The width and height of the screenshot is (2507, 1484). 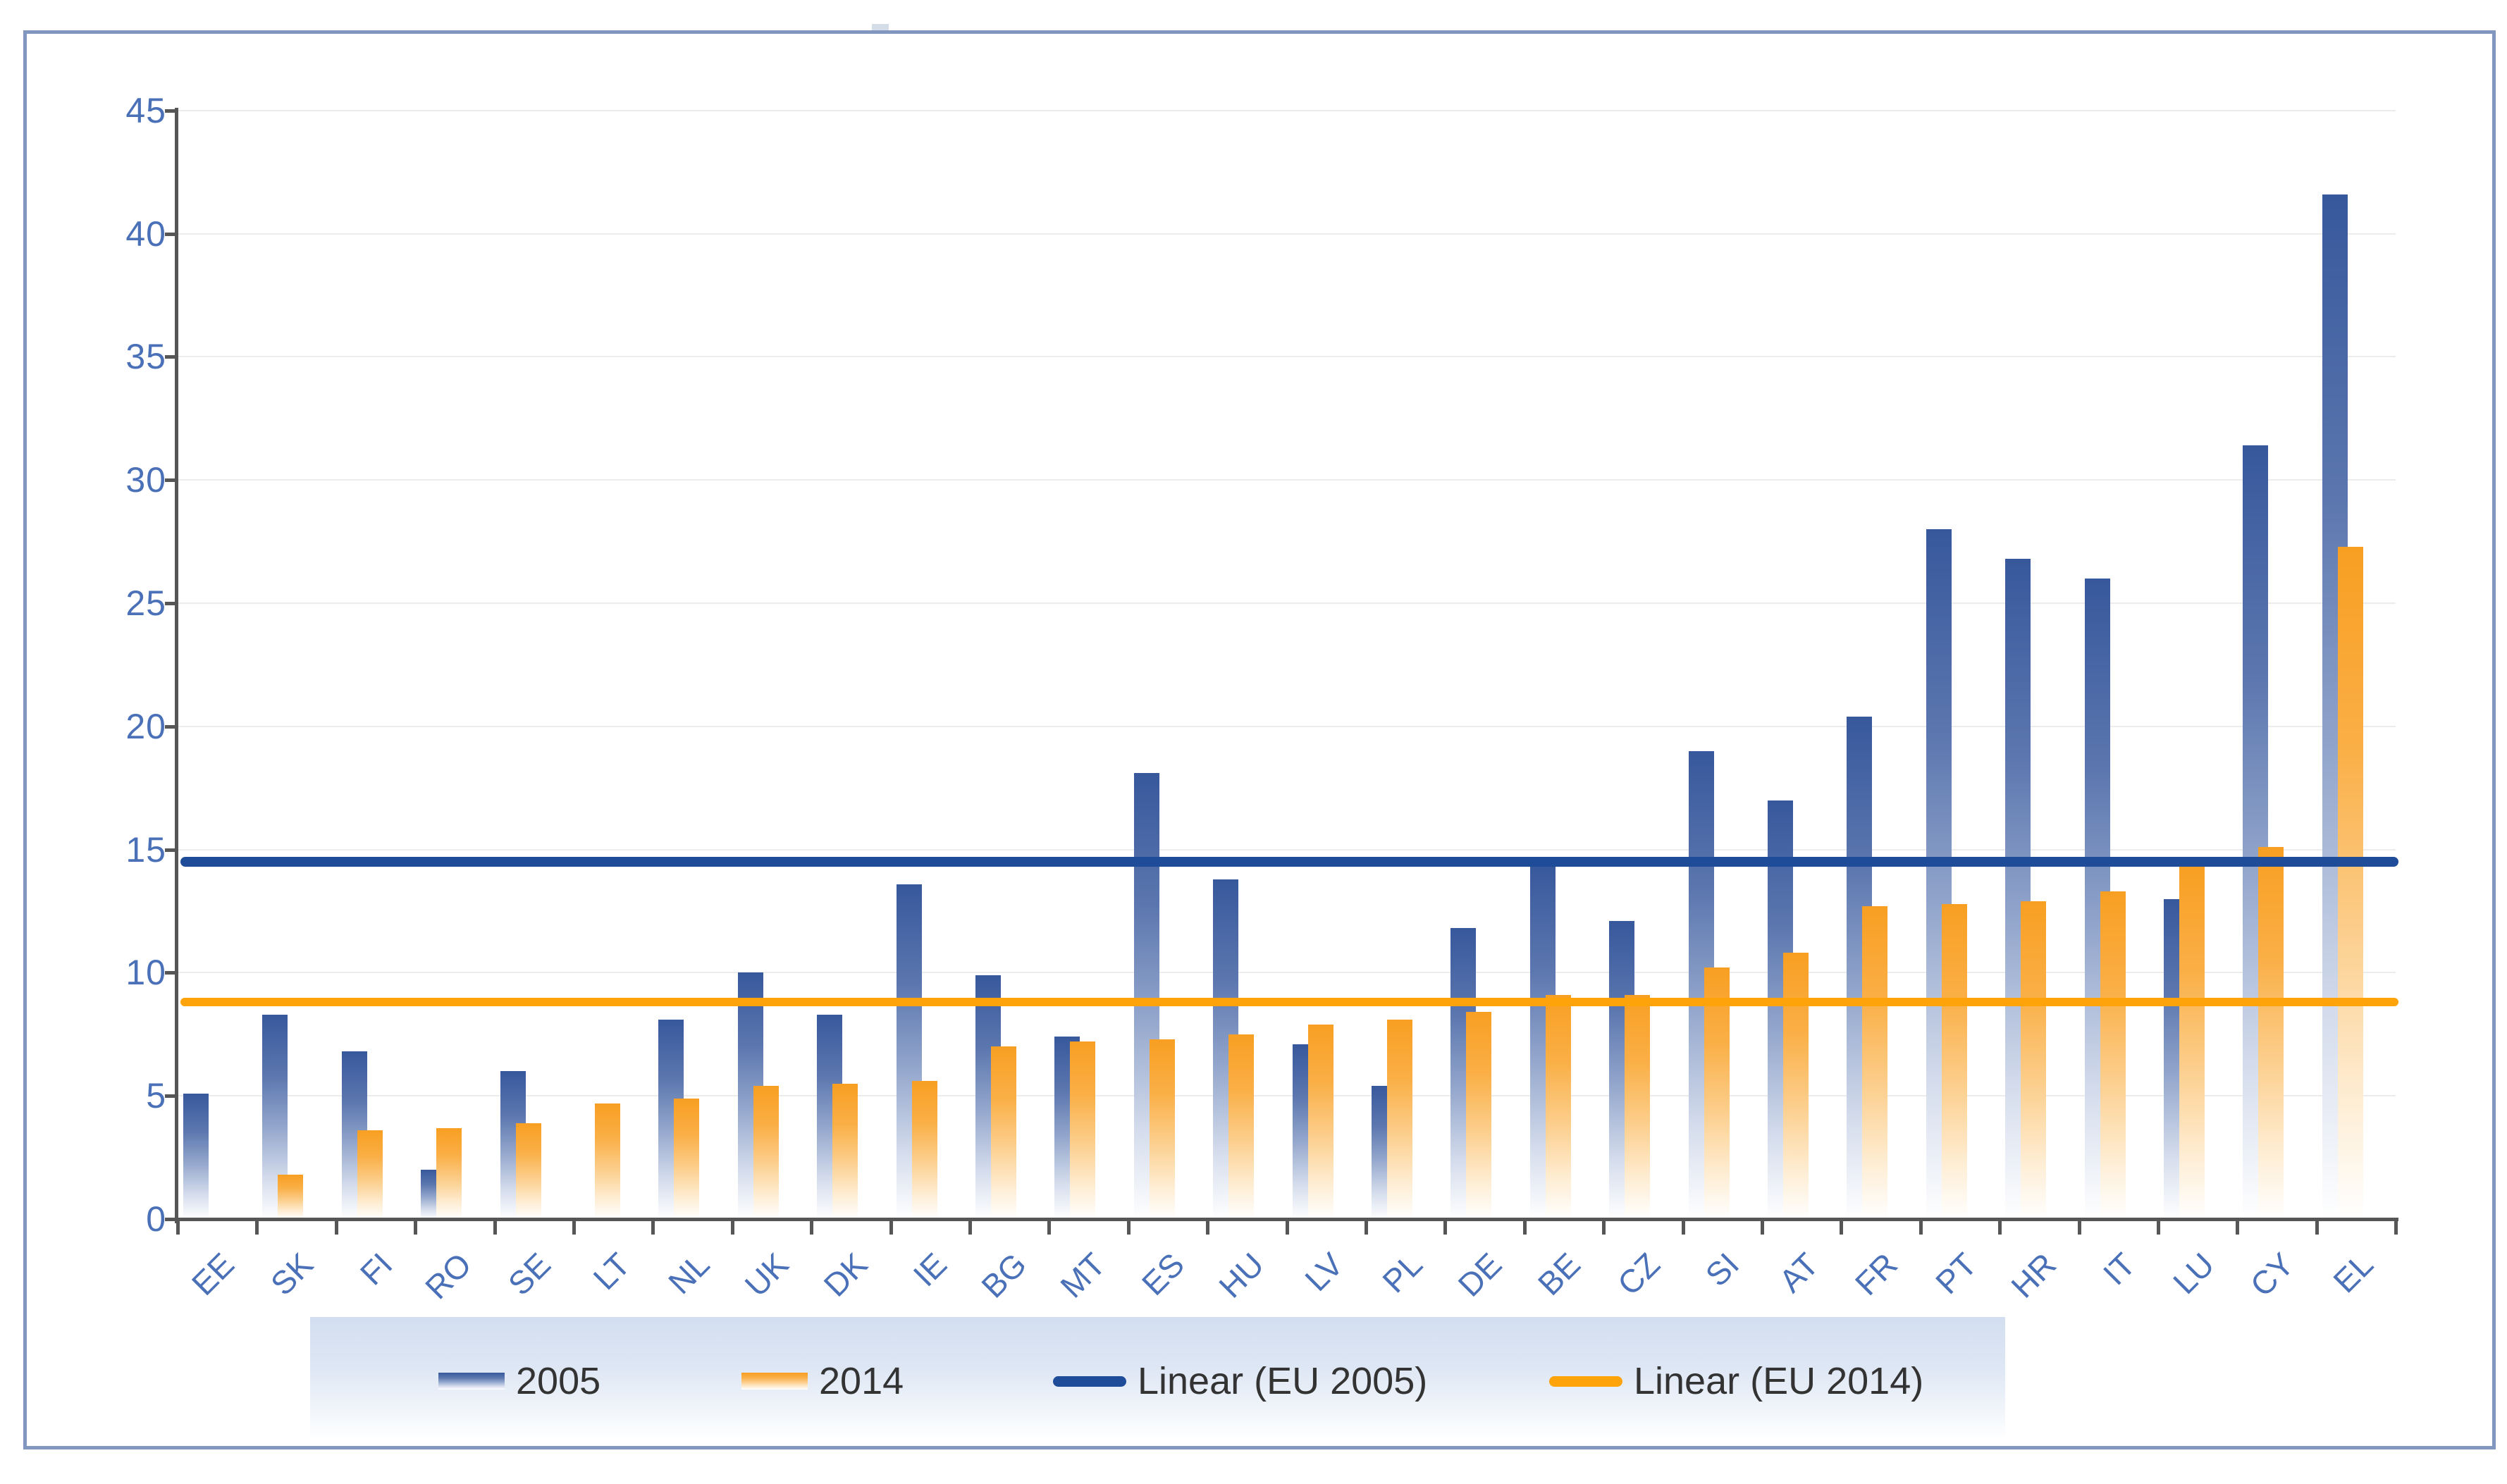 What do you see at coordinates (1779, 1381) in the screenshot?
I see `legend-label: Linear (EU 2014)` at bounding box center [1779, 1381].